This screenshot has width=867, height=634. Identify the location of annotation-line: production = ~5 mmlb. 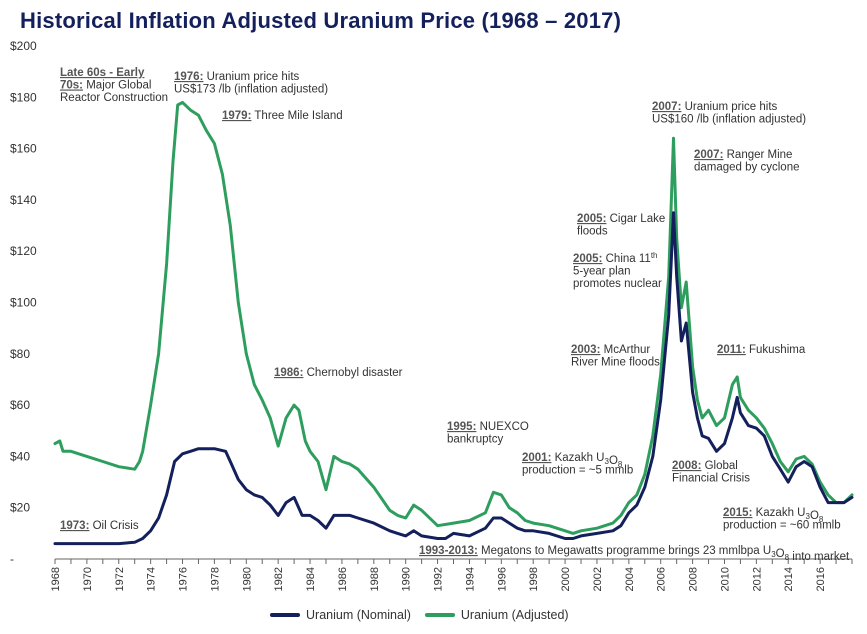
(577, 471).